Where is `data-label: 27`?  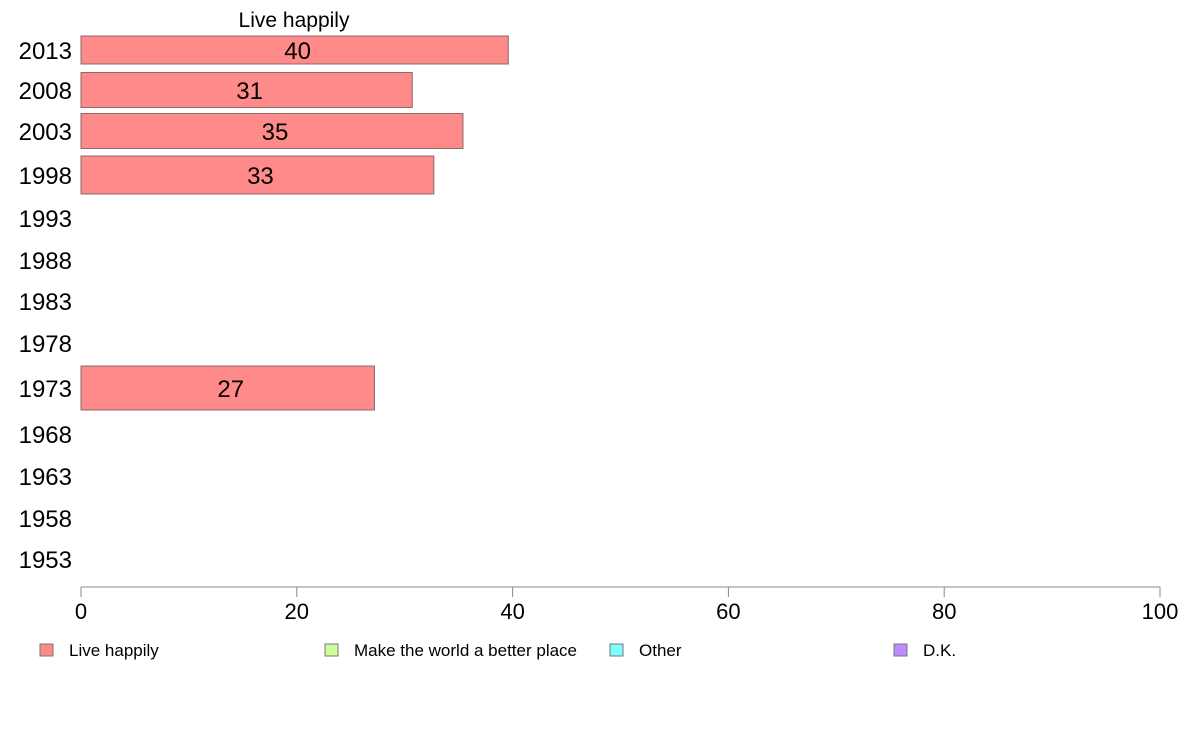 data-label: 27 is located at coordinates (230, 389).